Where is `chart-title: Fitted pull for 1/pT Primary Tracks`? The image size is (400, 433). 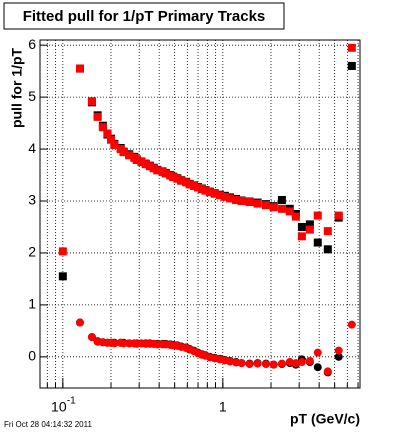 chart-title: Fitted pull for 1/pT Primary Tracks is located at coordinates (144, 16).